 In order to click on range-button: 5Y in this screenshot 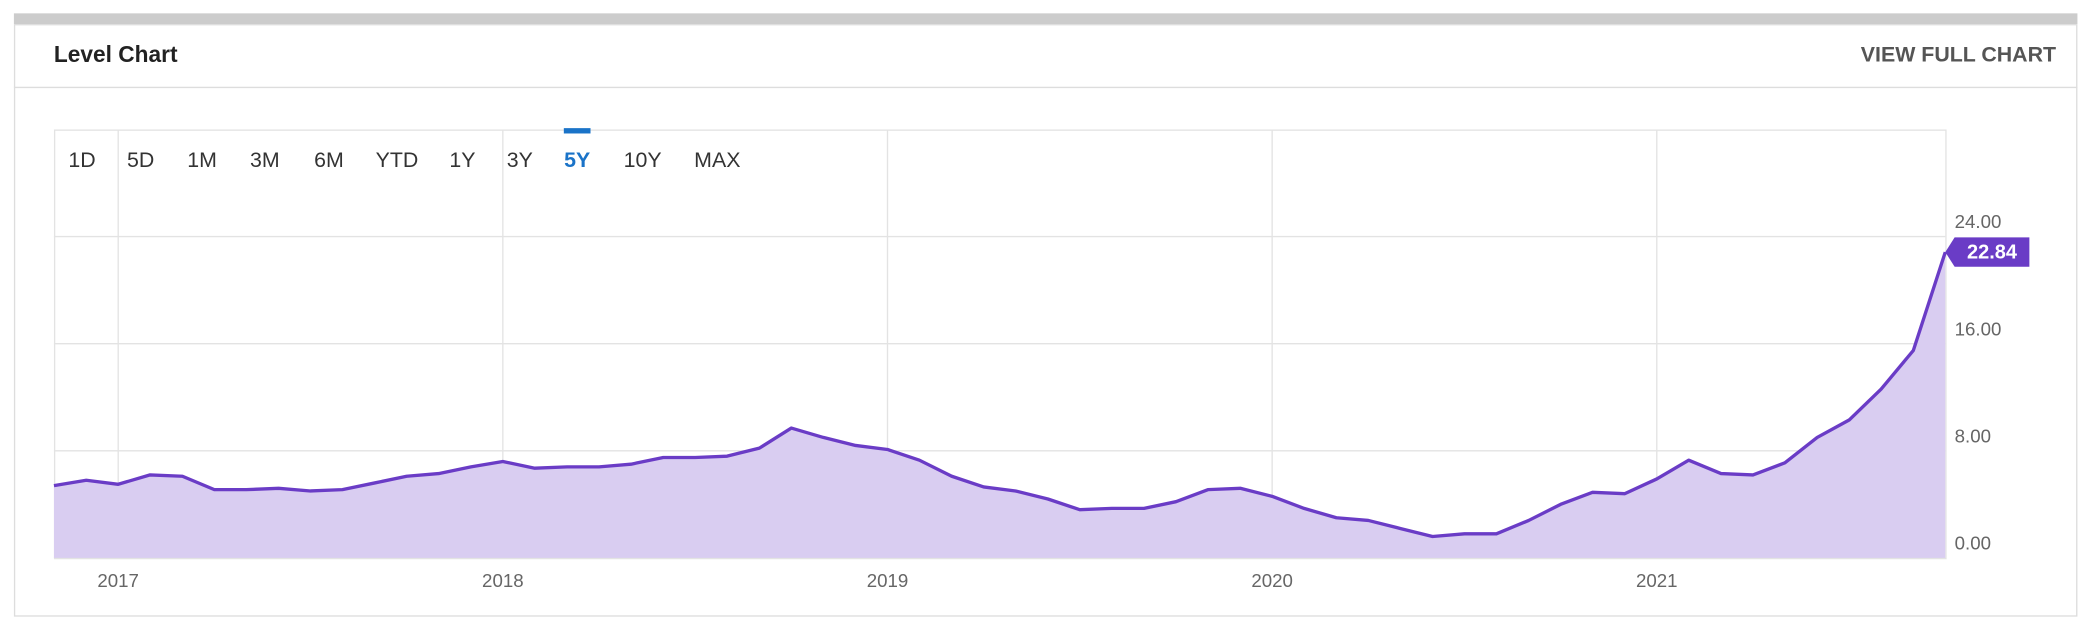, I will do `click(577, 160)`.